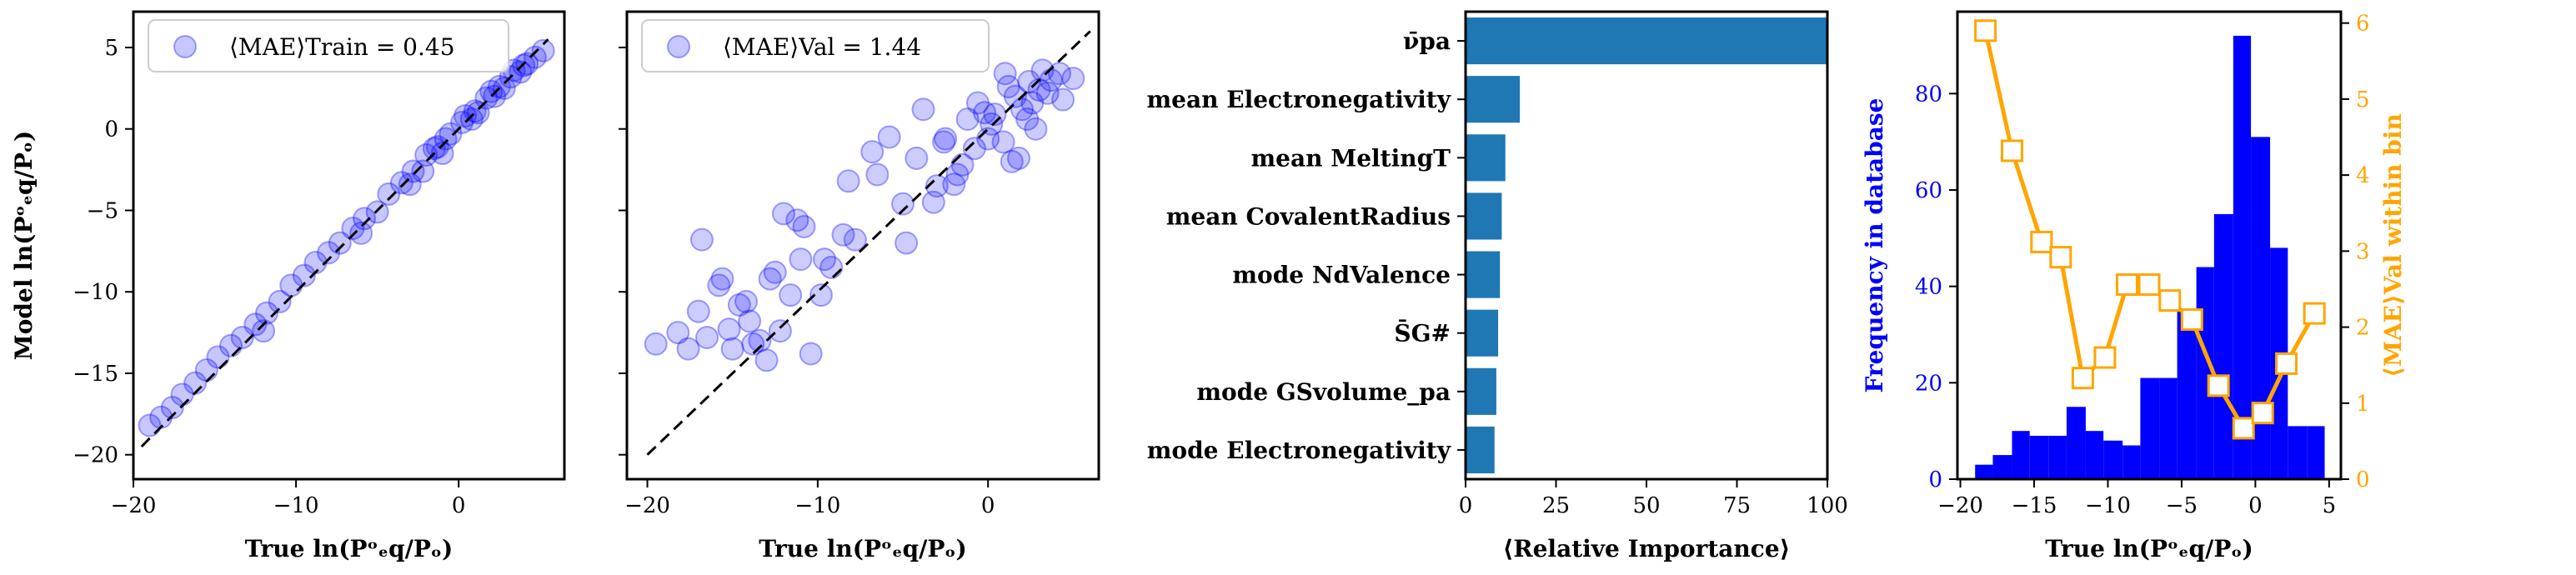 Image resolution: width=2576 pixels, height=575 pixels. Describe the element at coordinates (95, 374) in the screenshot. I see `y-tick-label: −15` at that location.